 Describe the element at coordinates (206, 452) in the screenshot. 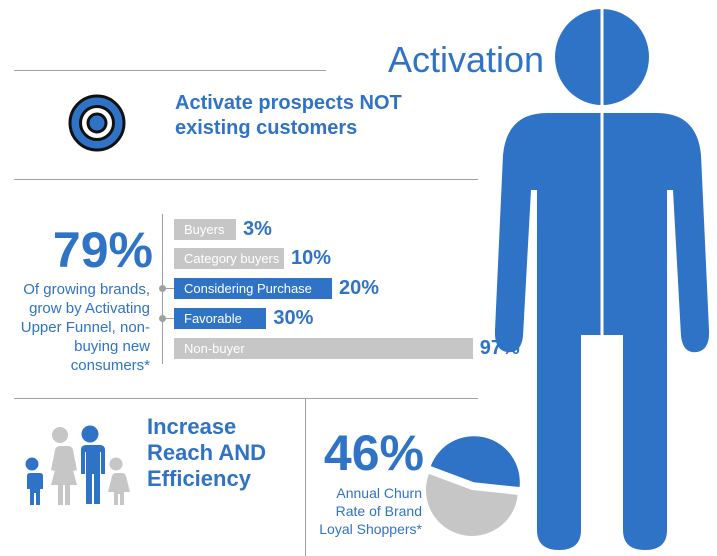

I see `reach-line: Reach AND` at that location.